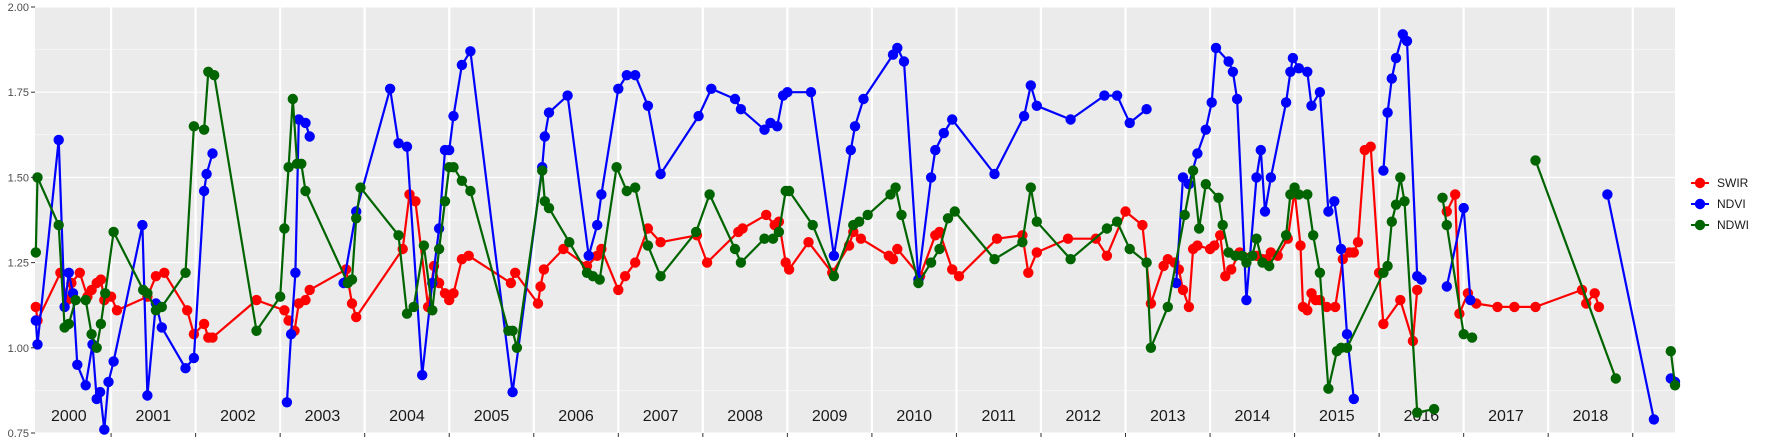  What do you see at coordinates (1337, 416) in the screenshot?
I see `year-label: 2015` at bounding box center [1337, 416].